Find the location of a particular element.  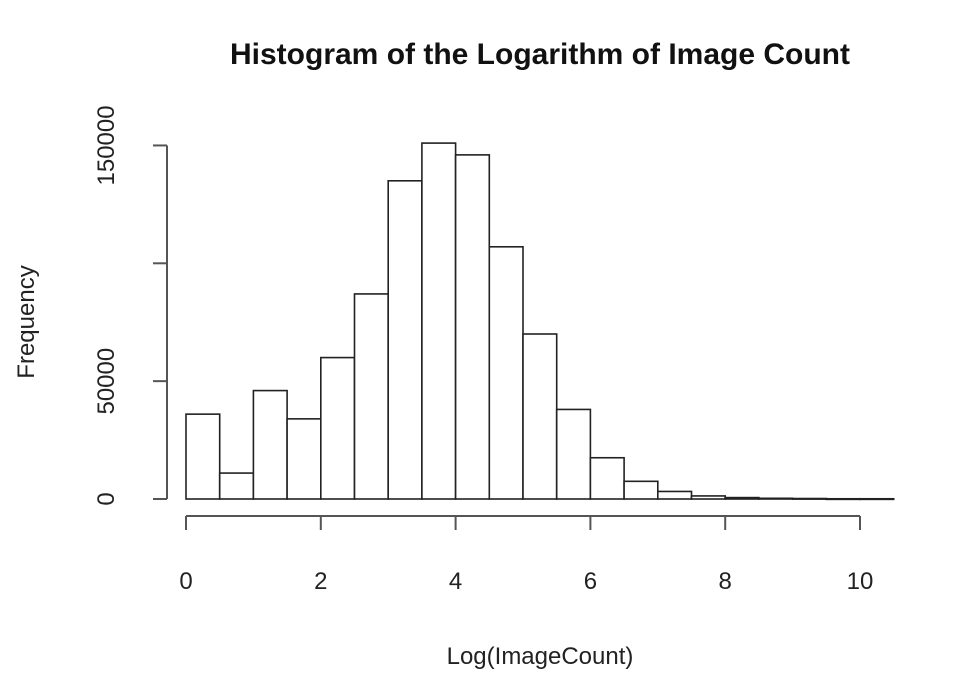

y-axis: 0 50000 150000 is located at coordinates (130, 305).